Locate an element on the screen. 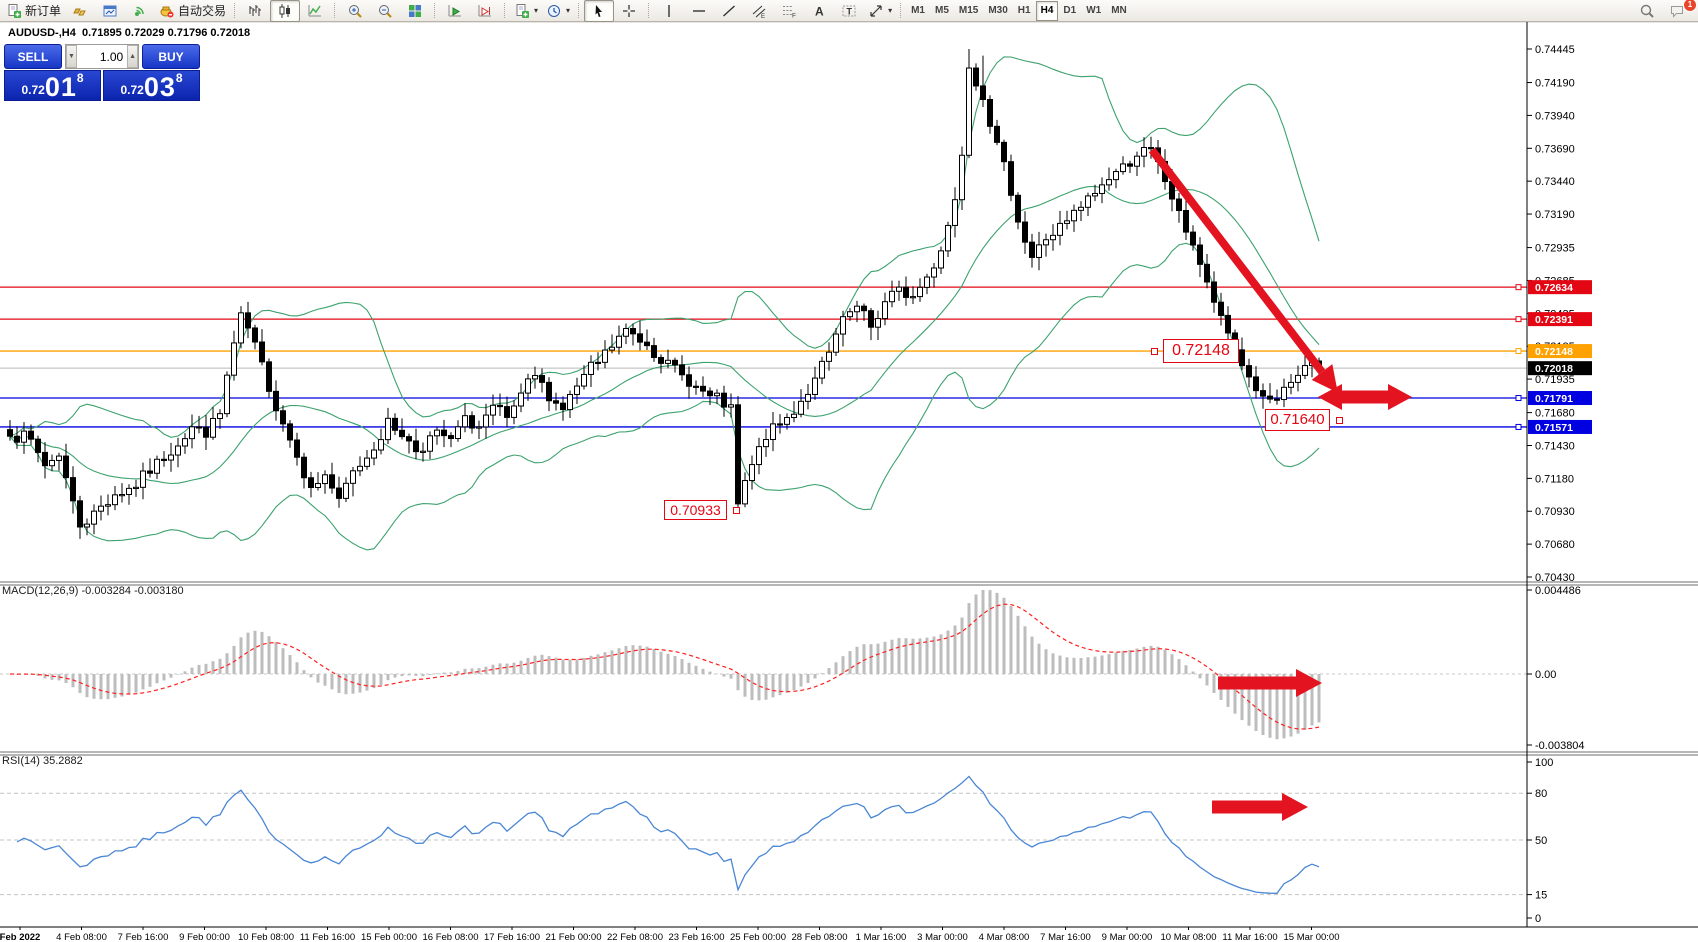 This screenshot has width=1698, height=942. buy-price-display: 0.72 03 8 is located at coordinates (151, 85).